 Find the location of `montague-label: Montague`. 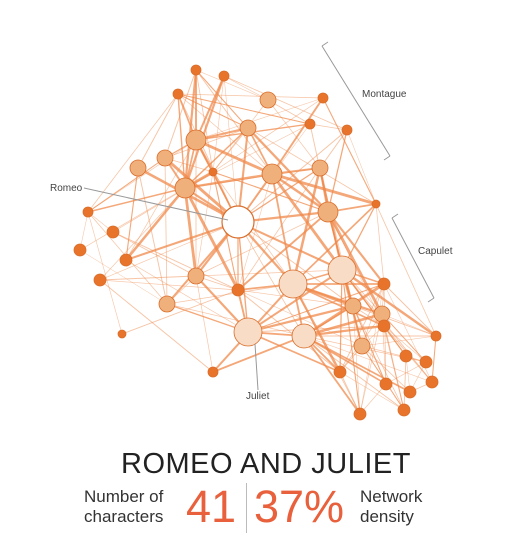

montague-label: Montague is located at coordinates (384, 94).